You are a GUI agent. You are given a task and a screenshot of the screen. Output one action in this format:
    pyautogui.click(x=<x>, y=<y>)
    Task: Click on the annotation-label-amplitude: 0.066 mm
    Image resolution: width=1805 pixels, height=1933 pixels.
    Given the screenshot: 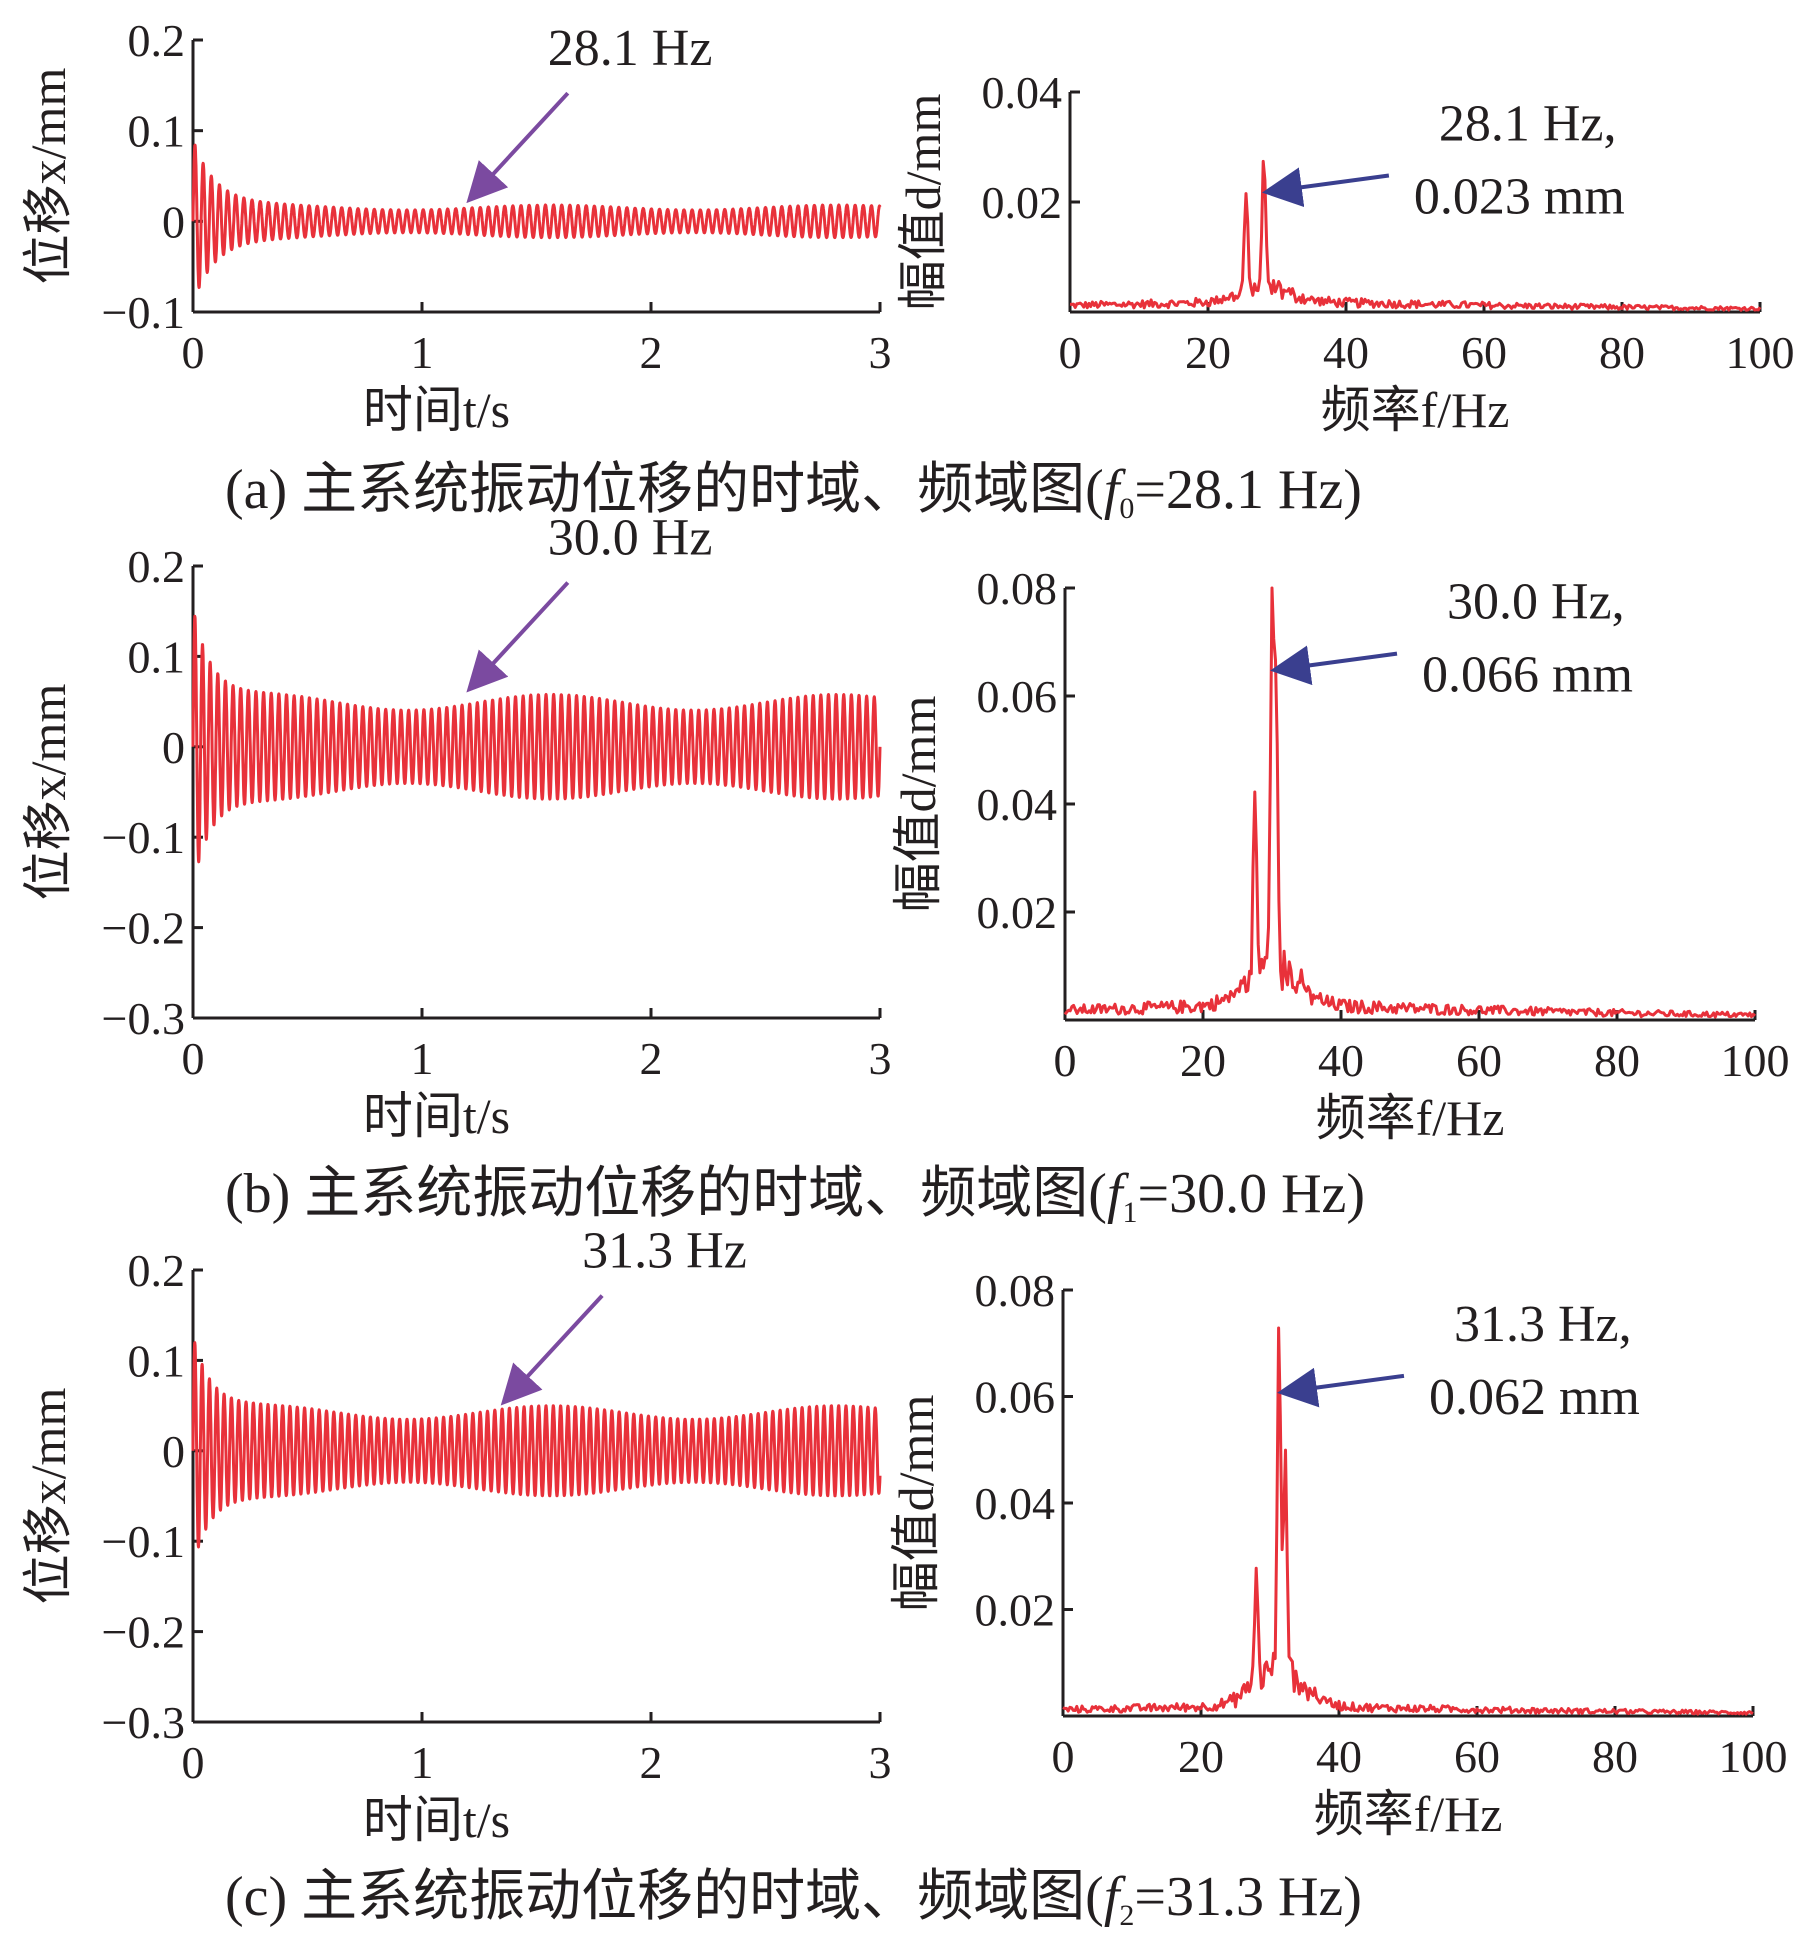 What is the action you would take?
    pyautogui.click(x=1527, y=675)
    